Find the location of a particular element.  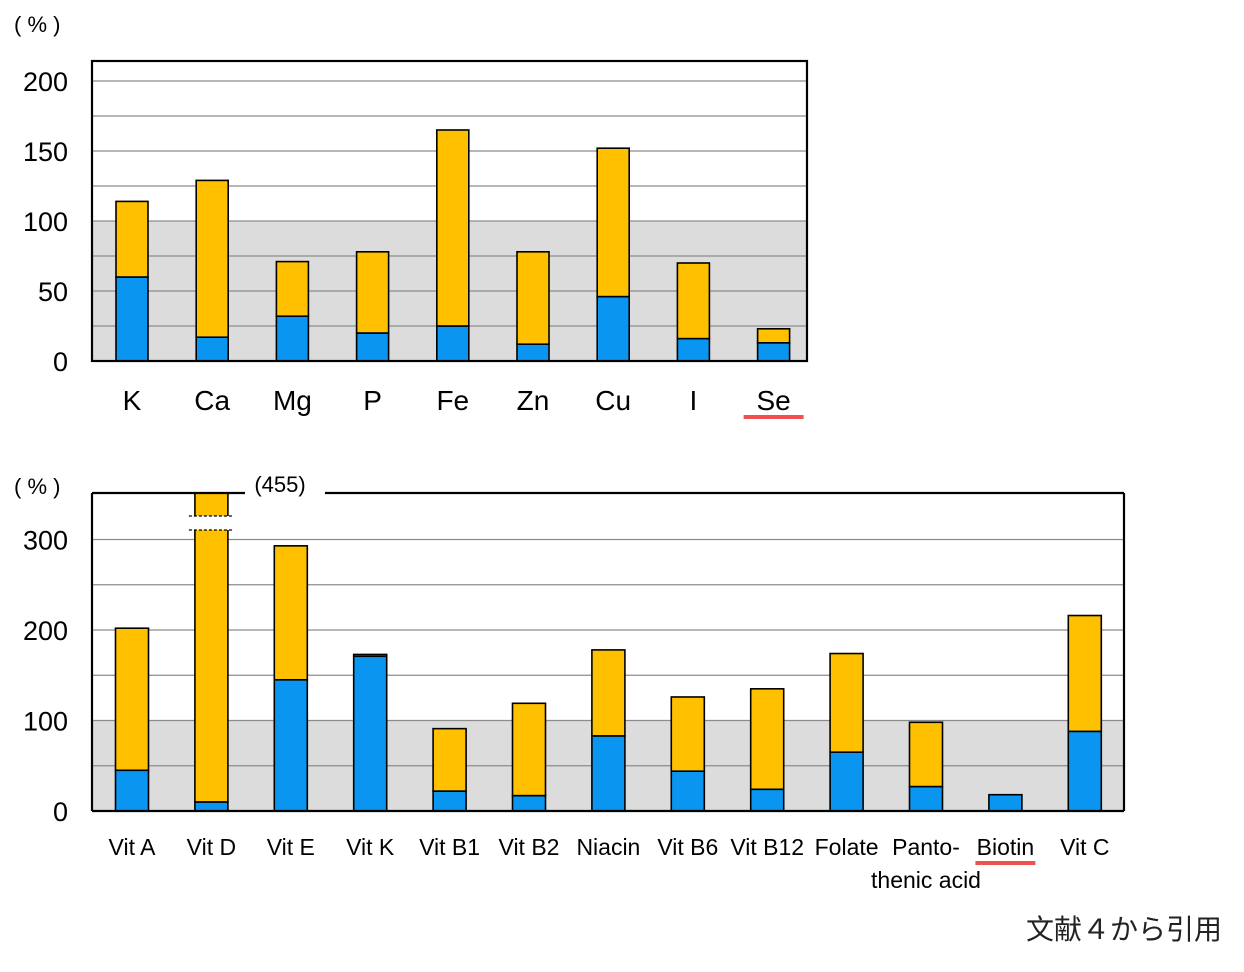

bar-vit-d-s2 is located at coordinates (211, 647).